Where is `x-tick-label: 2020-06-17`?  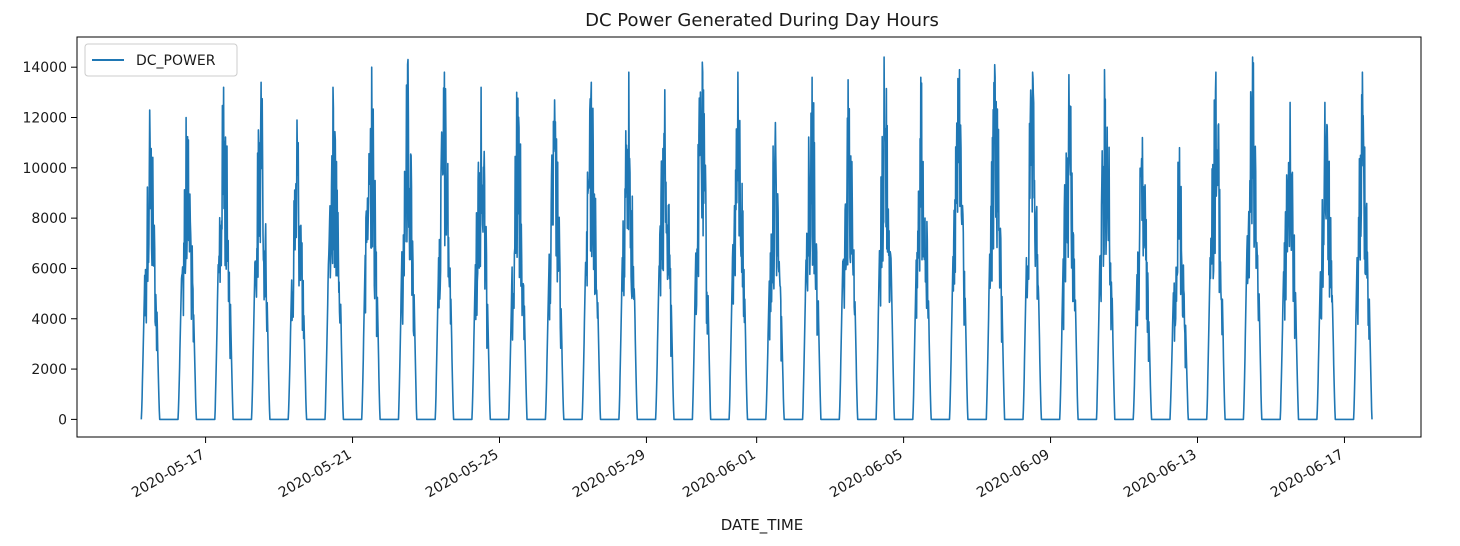 x-tick-label: 2020-06-17 is located at coordinates (1307, 474).